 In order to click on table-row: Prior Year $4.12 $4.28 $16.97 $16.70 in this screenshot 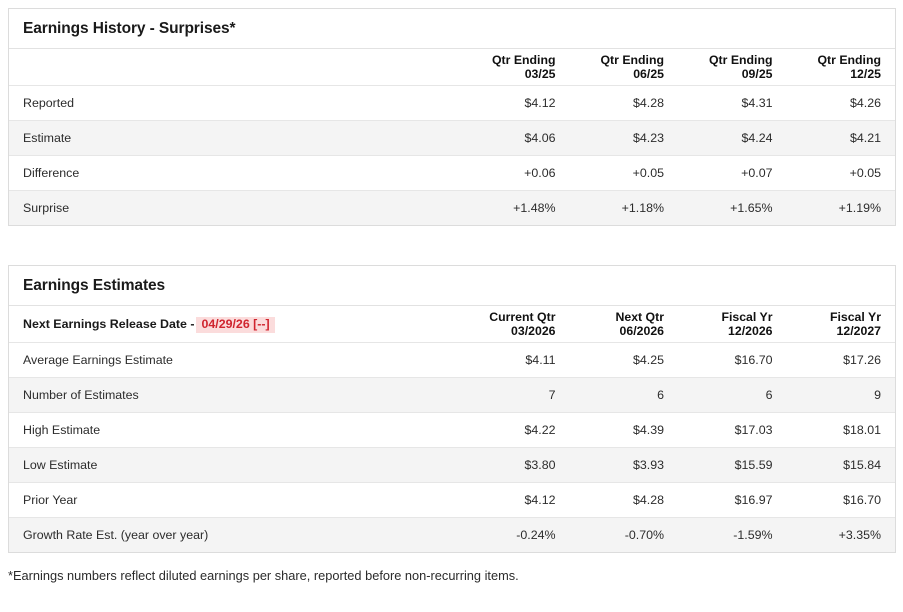, I will do `click(452, 500)`.